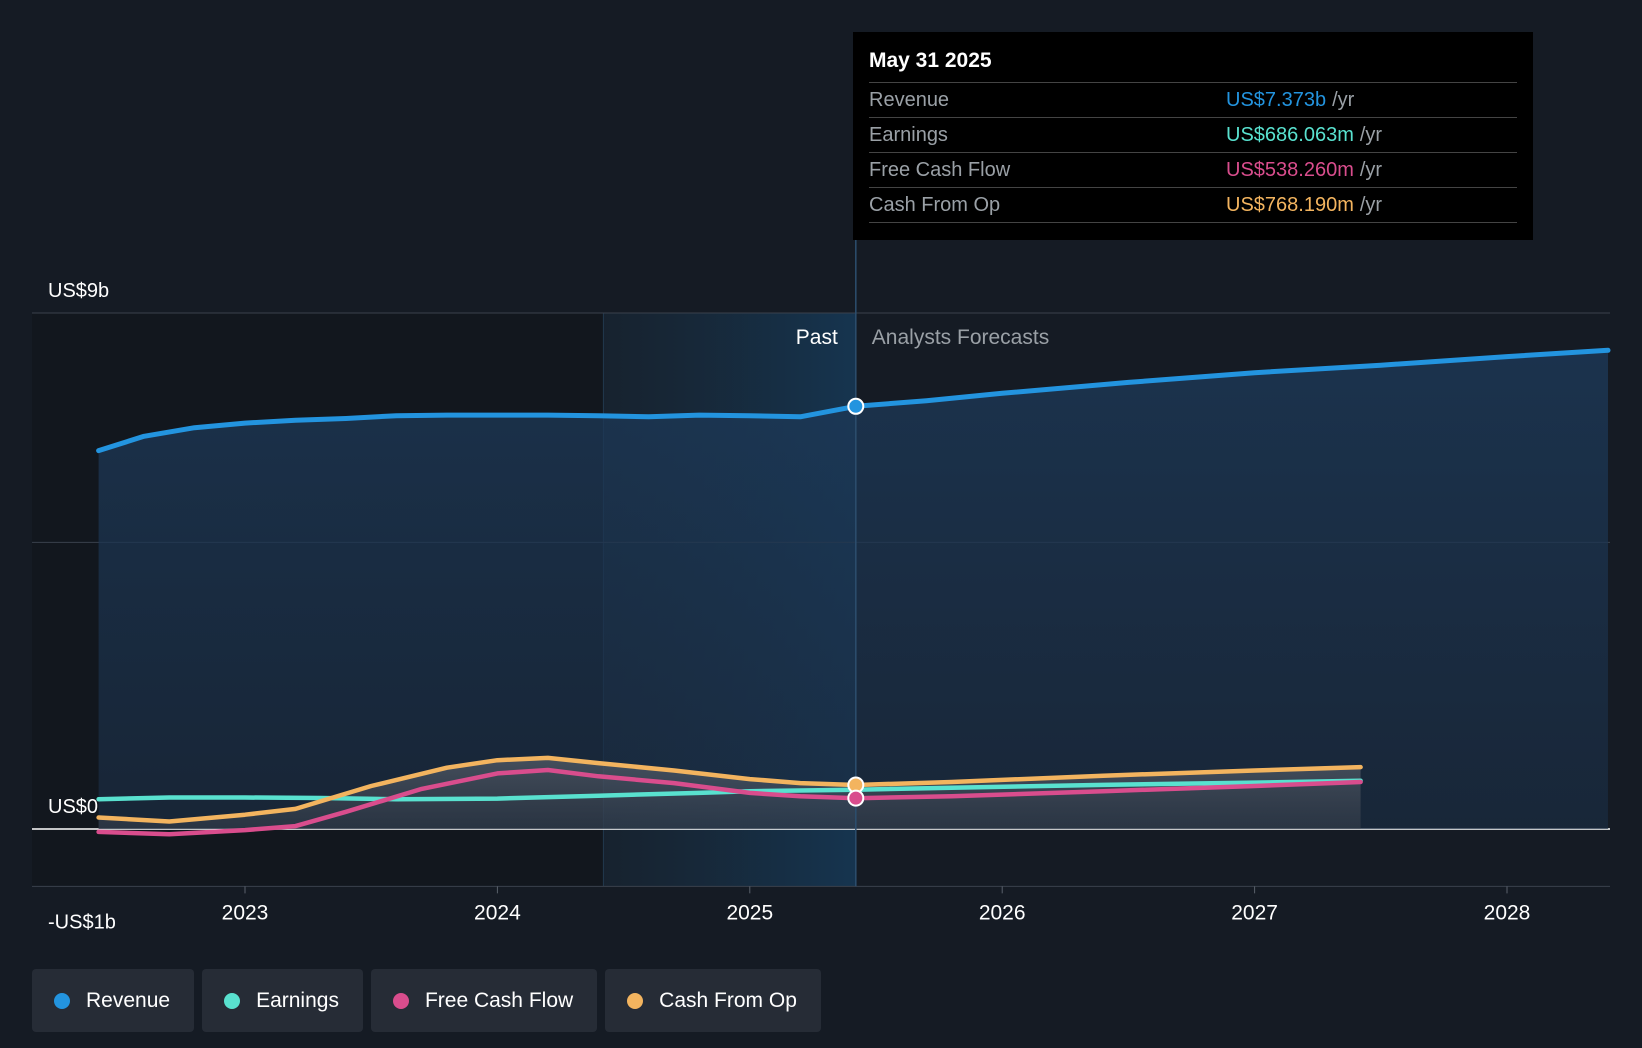 This screenshot has height=1048, width=1642. What do you see at coordinates (1193, 205) in the screenshot?
I see `tooltip-row-cash-from-op: Cash From Op US$768.190m /yr` at bounding box center [1193, 205].